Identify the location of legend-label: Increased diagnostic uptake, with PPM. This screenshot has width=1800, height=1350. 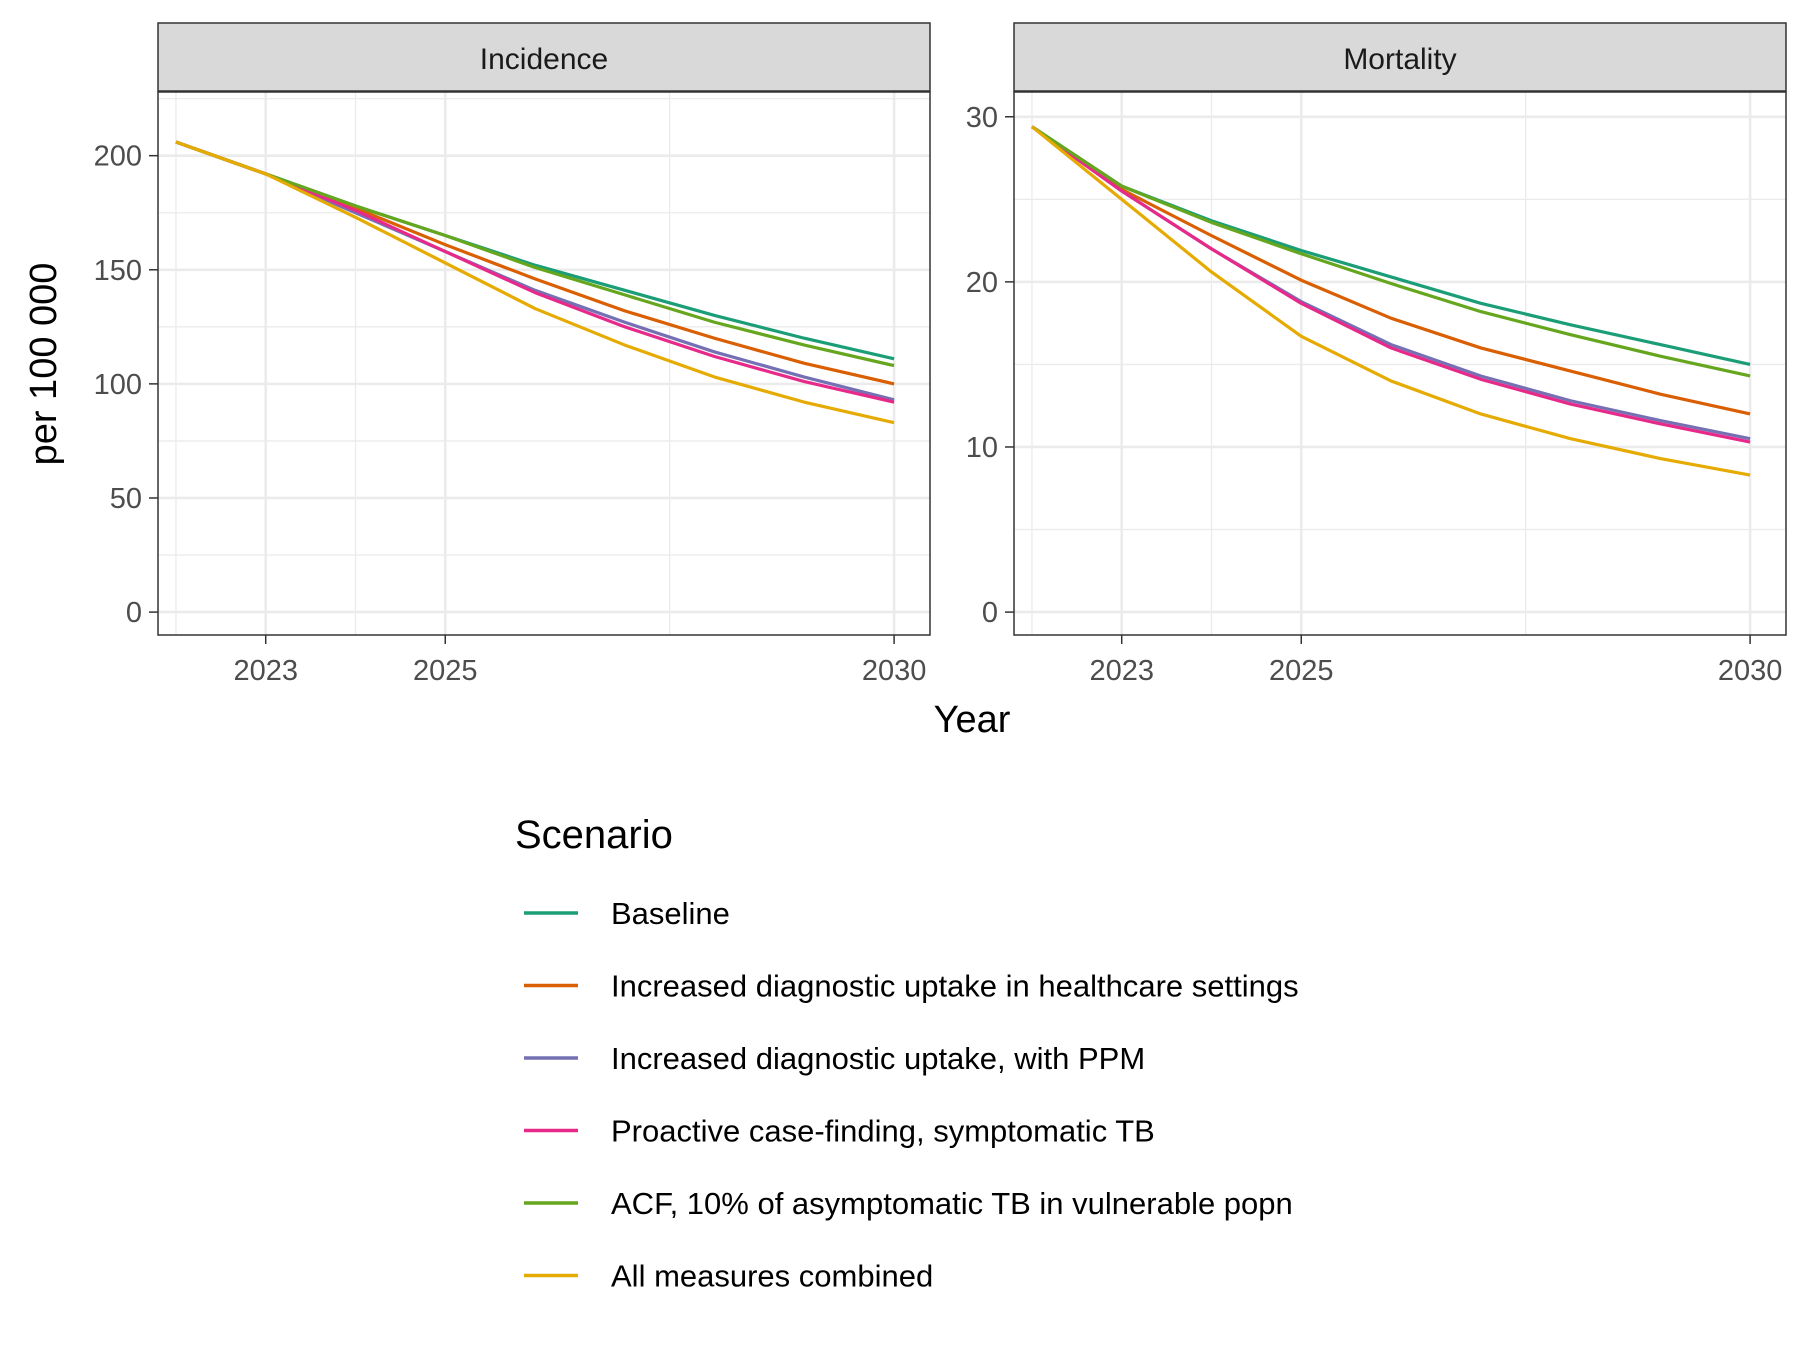
(878, 1058).